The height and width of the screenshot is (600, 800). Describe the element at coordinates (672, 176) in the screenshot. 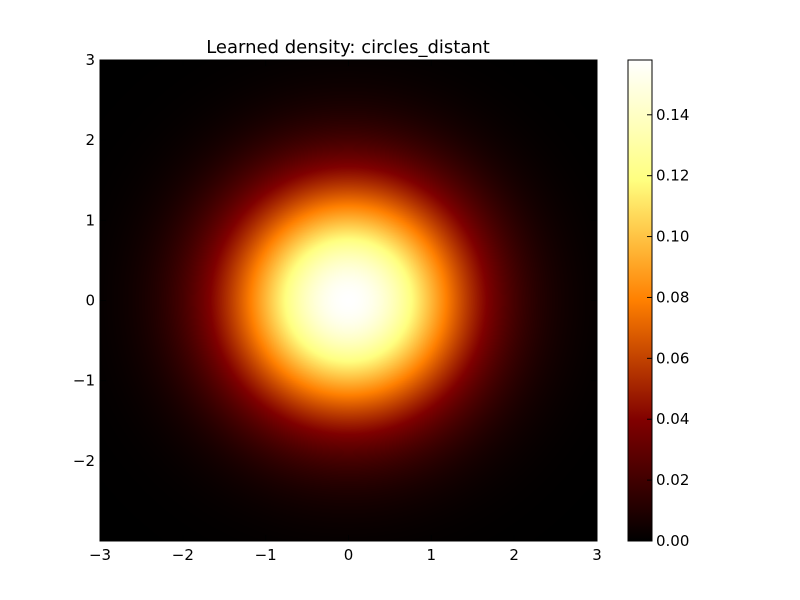

I see `colorbar-tick-label: 0.12` at that location.